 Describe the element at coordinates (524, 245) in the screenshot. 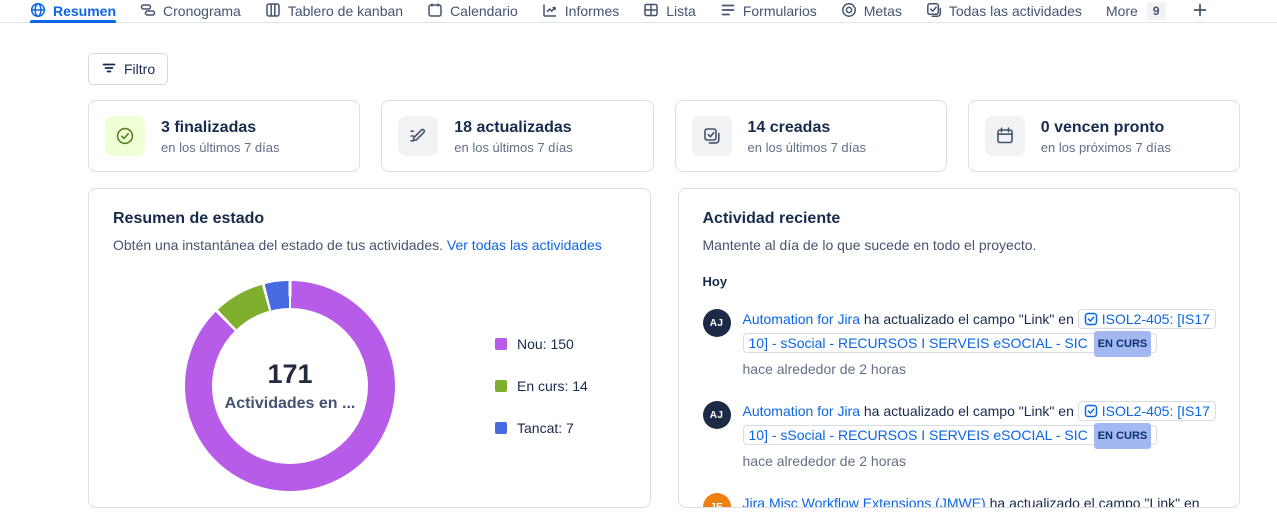

I see `view-all-activities-link: Ver todas las actividades` at that location.